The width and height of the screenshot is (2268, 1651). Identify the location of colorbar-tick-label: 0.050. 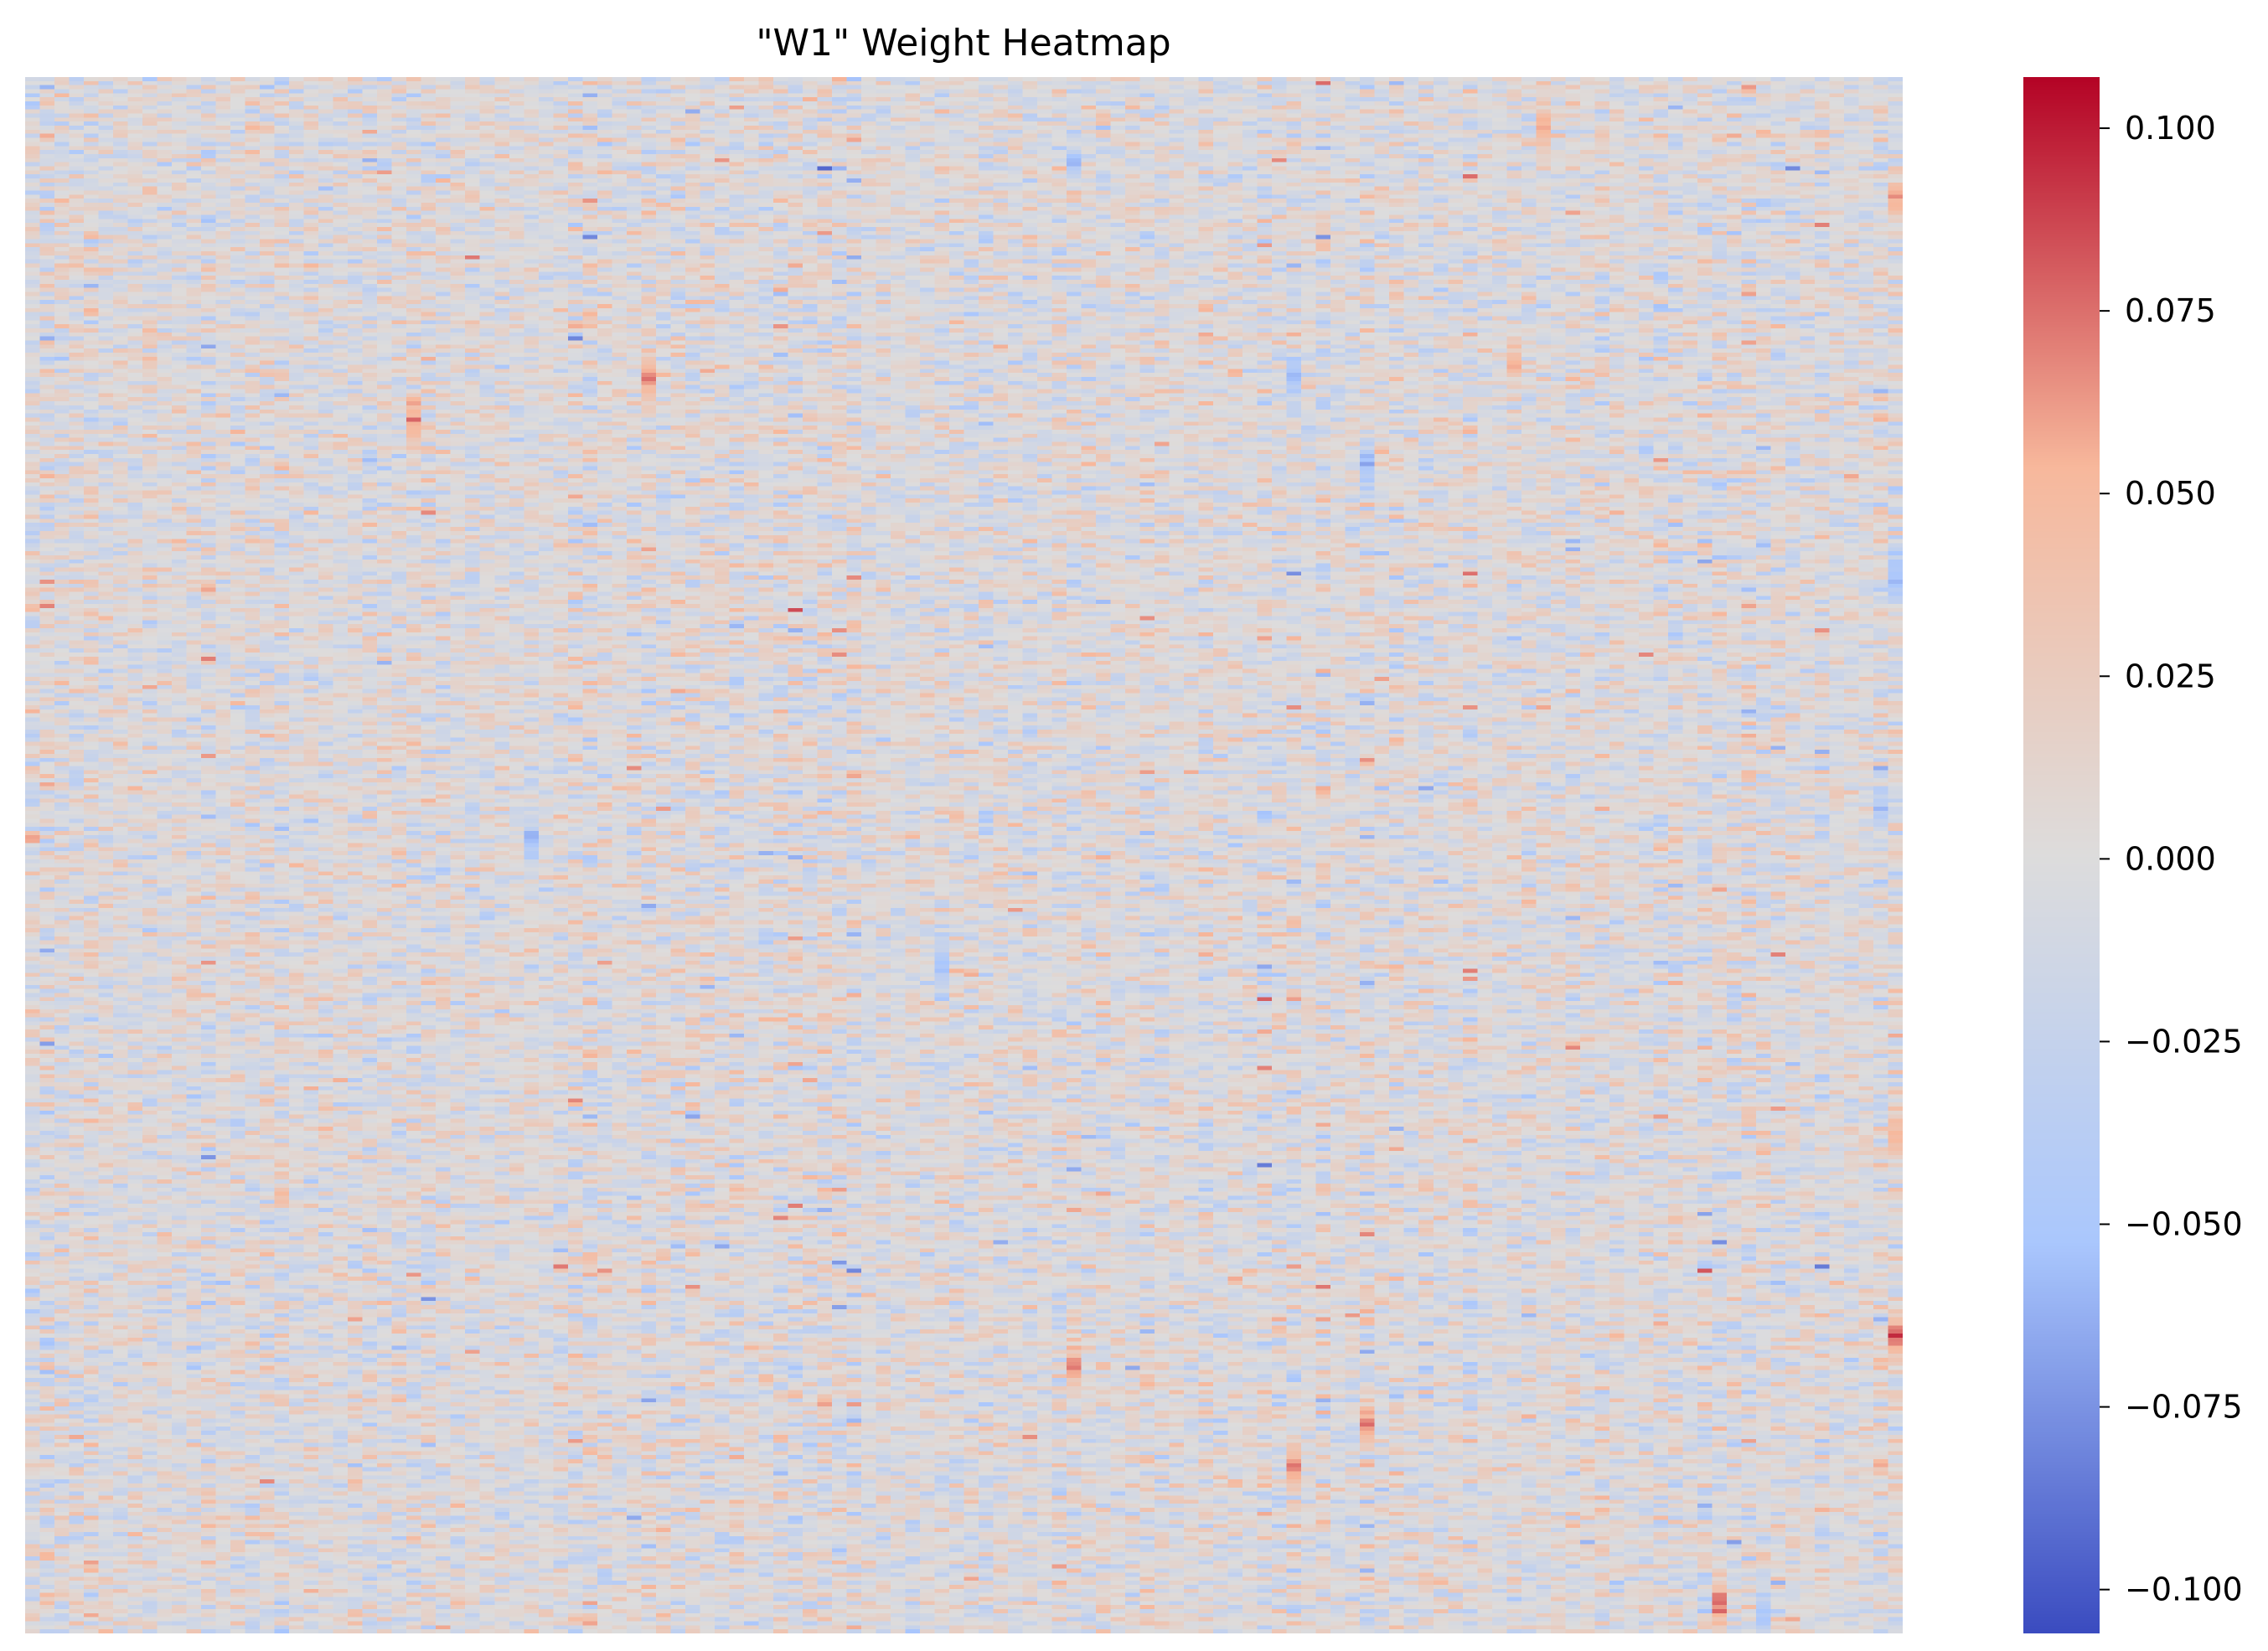
(2170, 493).